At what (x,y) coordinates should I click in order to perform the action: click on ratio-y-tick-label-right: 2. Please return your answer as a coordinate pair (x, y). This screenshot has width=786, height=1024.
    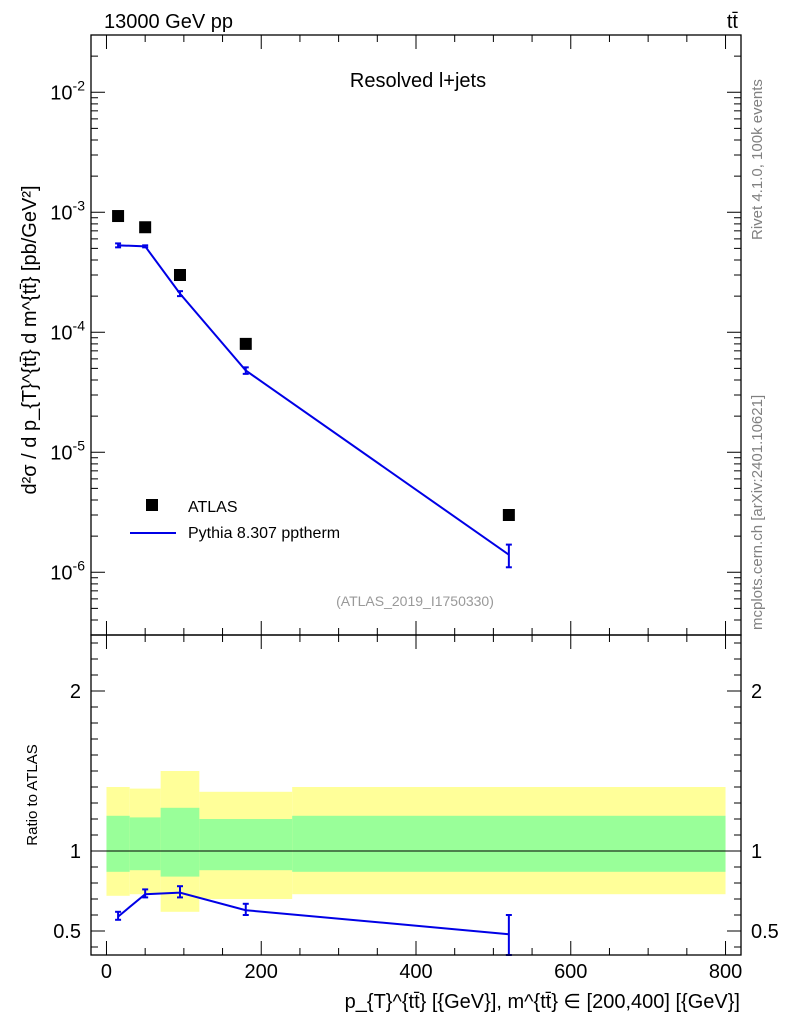
    Looking at the image, I should click on (756, 692).